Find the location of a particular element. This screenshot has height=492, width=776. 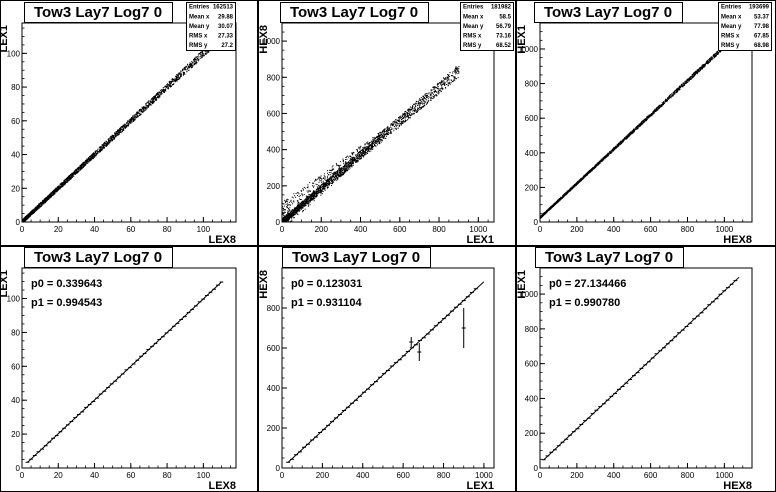

stat-value: 58.5 is located at coordinates (505, 17).